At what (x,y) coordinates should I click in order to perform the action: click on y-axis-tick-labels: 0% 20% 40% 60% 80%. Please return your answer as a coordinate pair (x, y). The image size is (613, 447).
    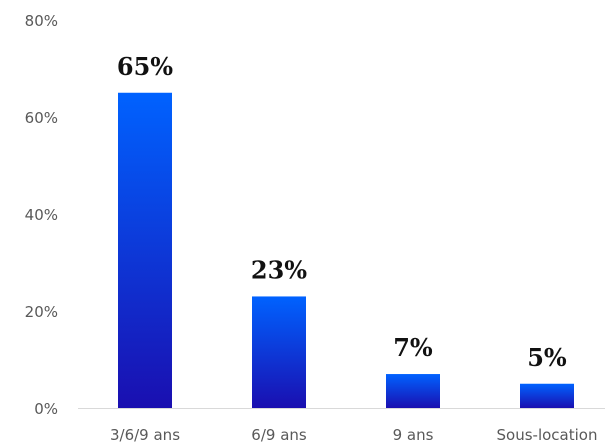
    Looking at the image, I should click on (41, 215).